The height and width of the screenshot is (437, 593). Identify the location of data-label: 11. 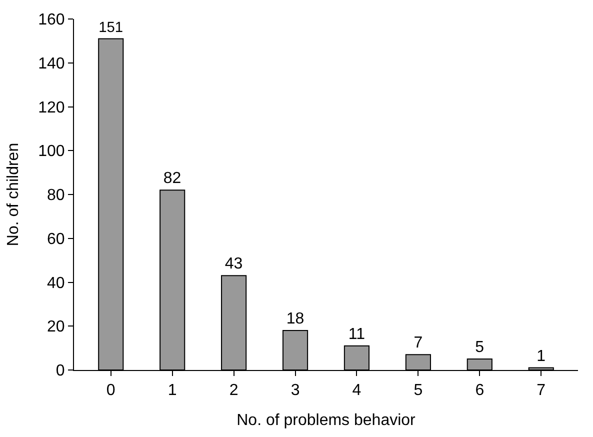
(357, 334).